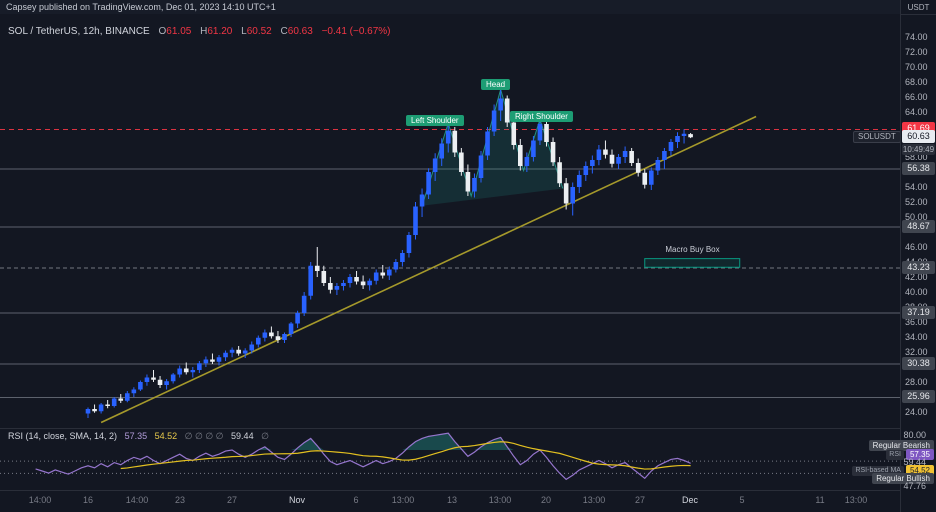  What do you see at coordinates (405, 455) in the screenshot?
I see `rsi-ma-line` at bounding box center [405, 455].